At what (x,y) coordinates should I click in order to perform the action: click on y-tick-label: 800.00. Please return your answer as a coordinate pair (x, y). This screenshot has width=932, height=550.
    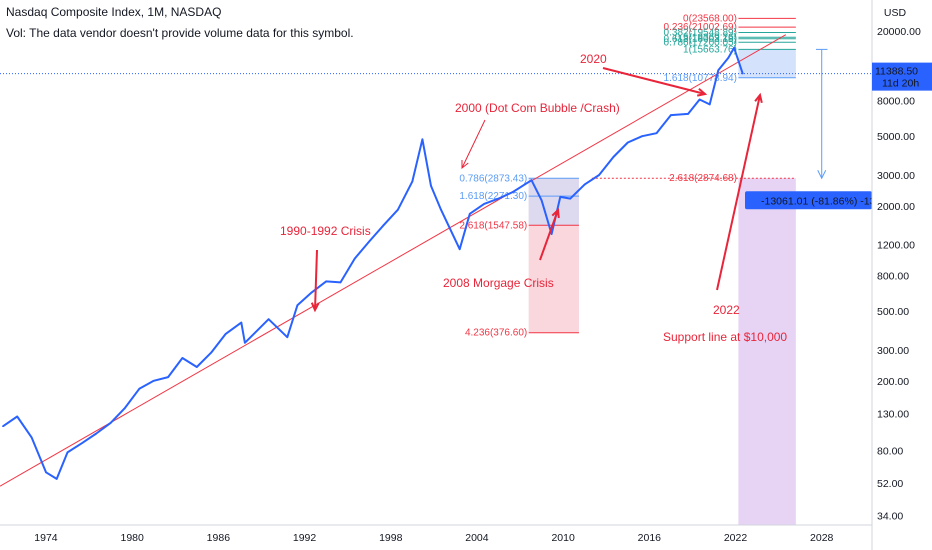
    Looking at the image, I should click on (893, 276).